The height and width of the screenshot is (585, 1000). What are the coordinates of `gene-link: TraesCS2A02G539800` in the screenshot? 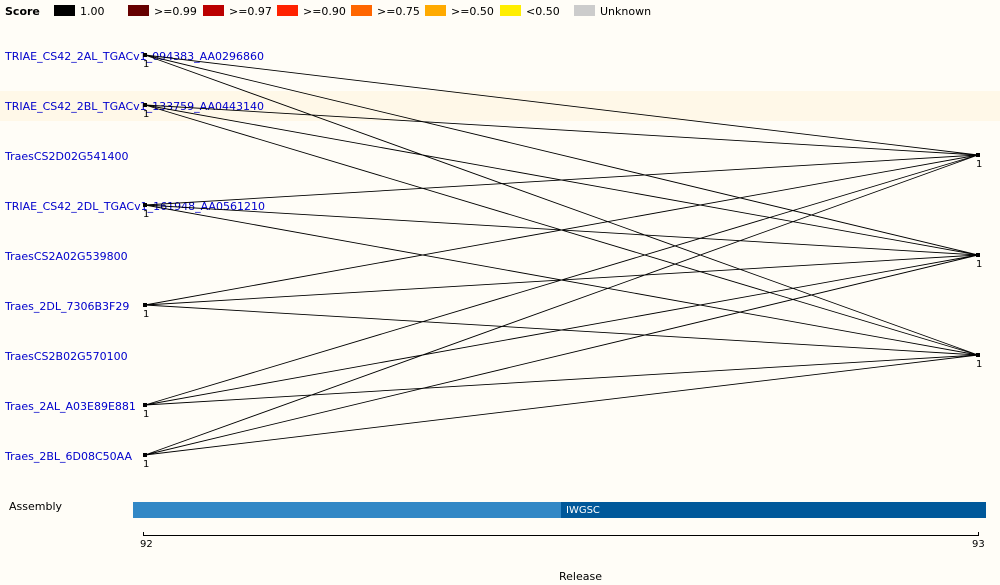 It's located at (66, 256).